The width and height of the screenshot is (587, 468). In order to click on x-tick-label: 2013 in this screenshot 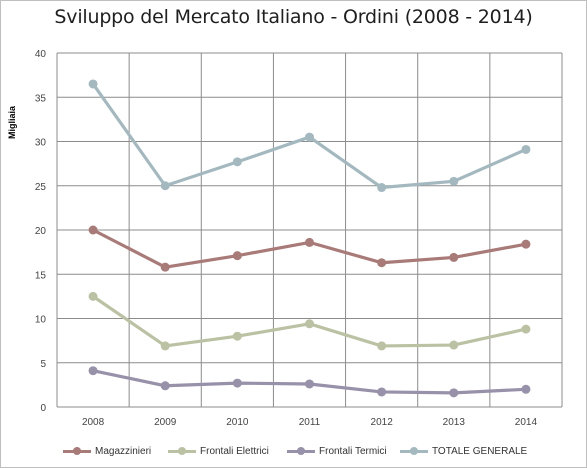, I will do `click(454, 422)`.